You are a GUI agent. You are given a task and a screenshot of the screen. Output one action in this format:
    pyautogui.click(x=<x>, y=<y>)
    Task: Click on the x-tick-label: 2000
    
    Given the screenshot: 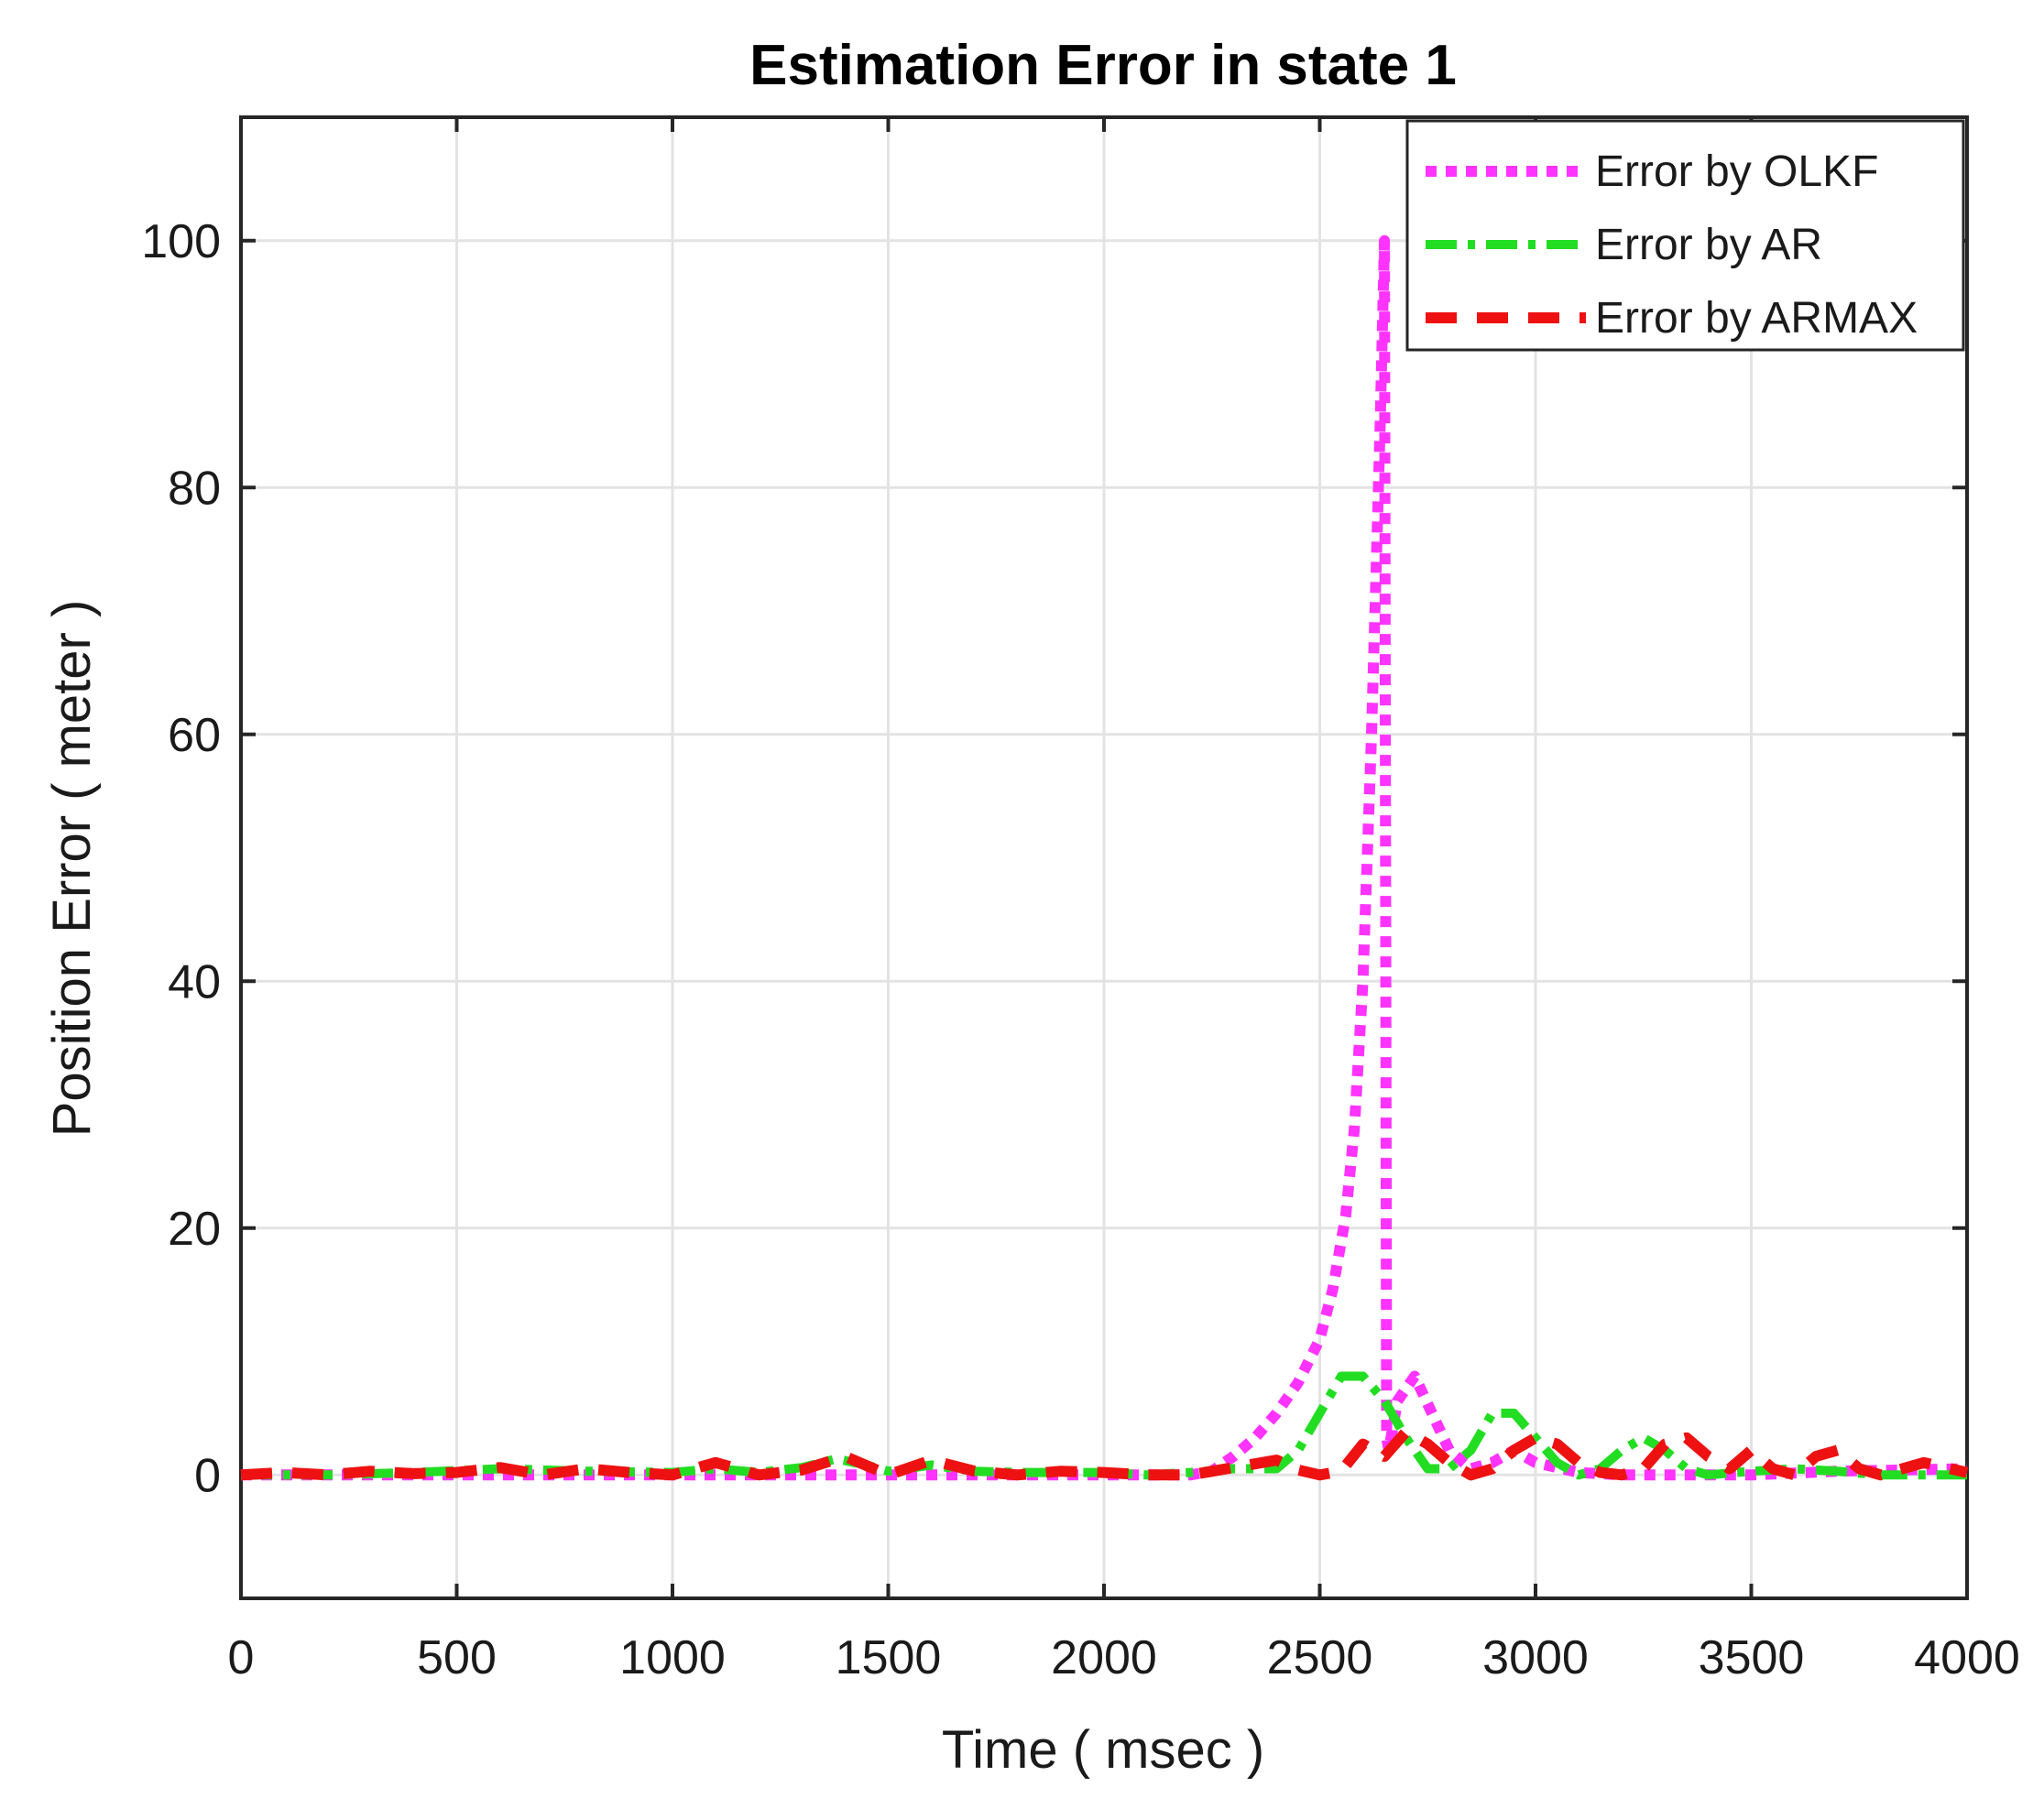 What is the action you would take?
    pyautogui.click(x=1104, y=1657)
    